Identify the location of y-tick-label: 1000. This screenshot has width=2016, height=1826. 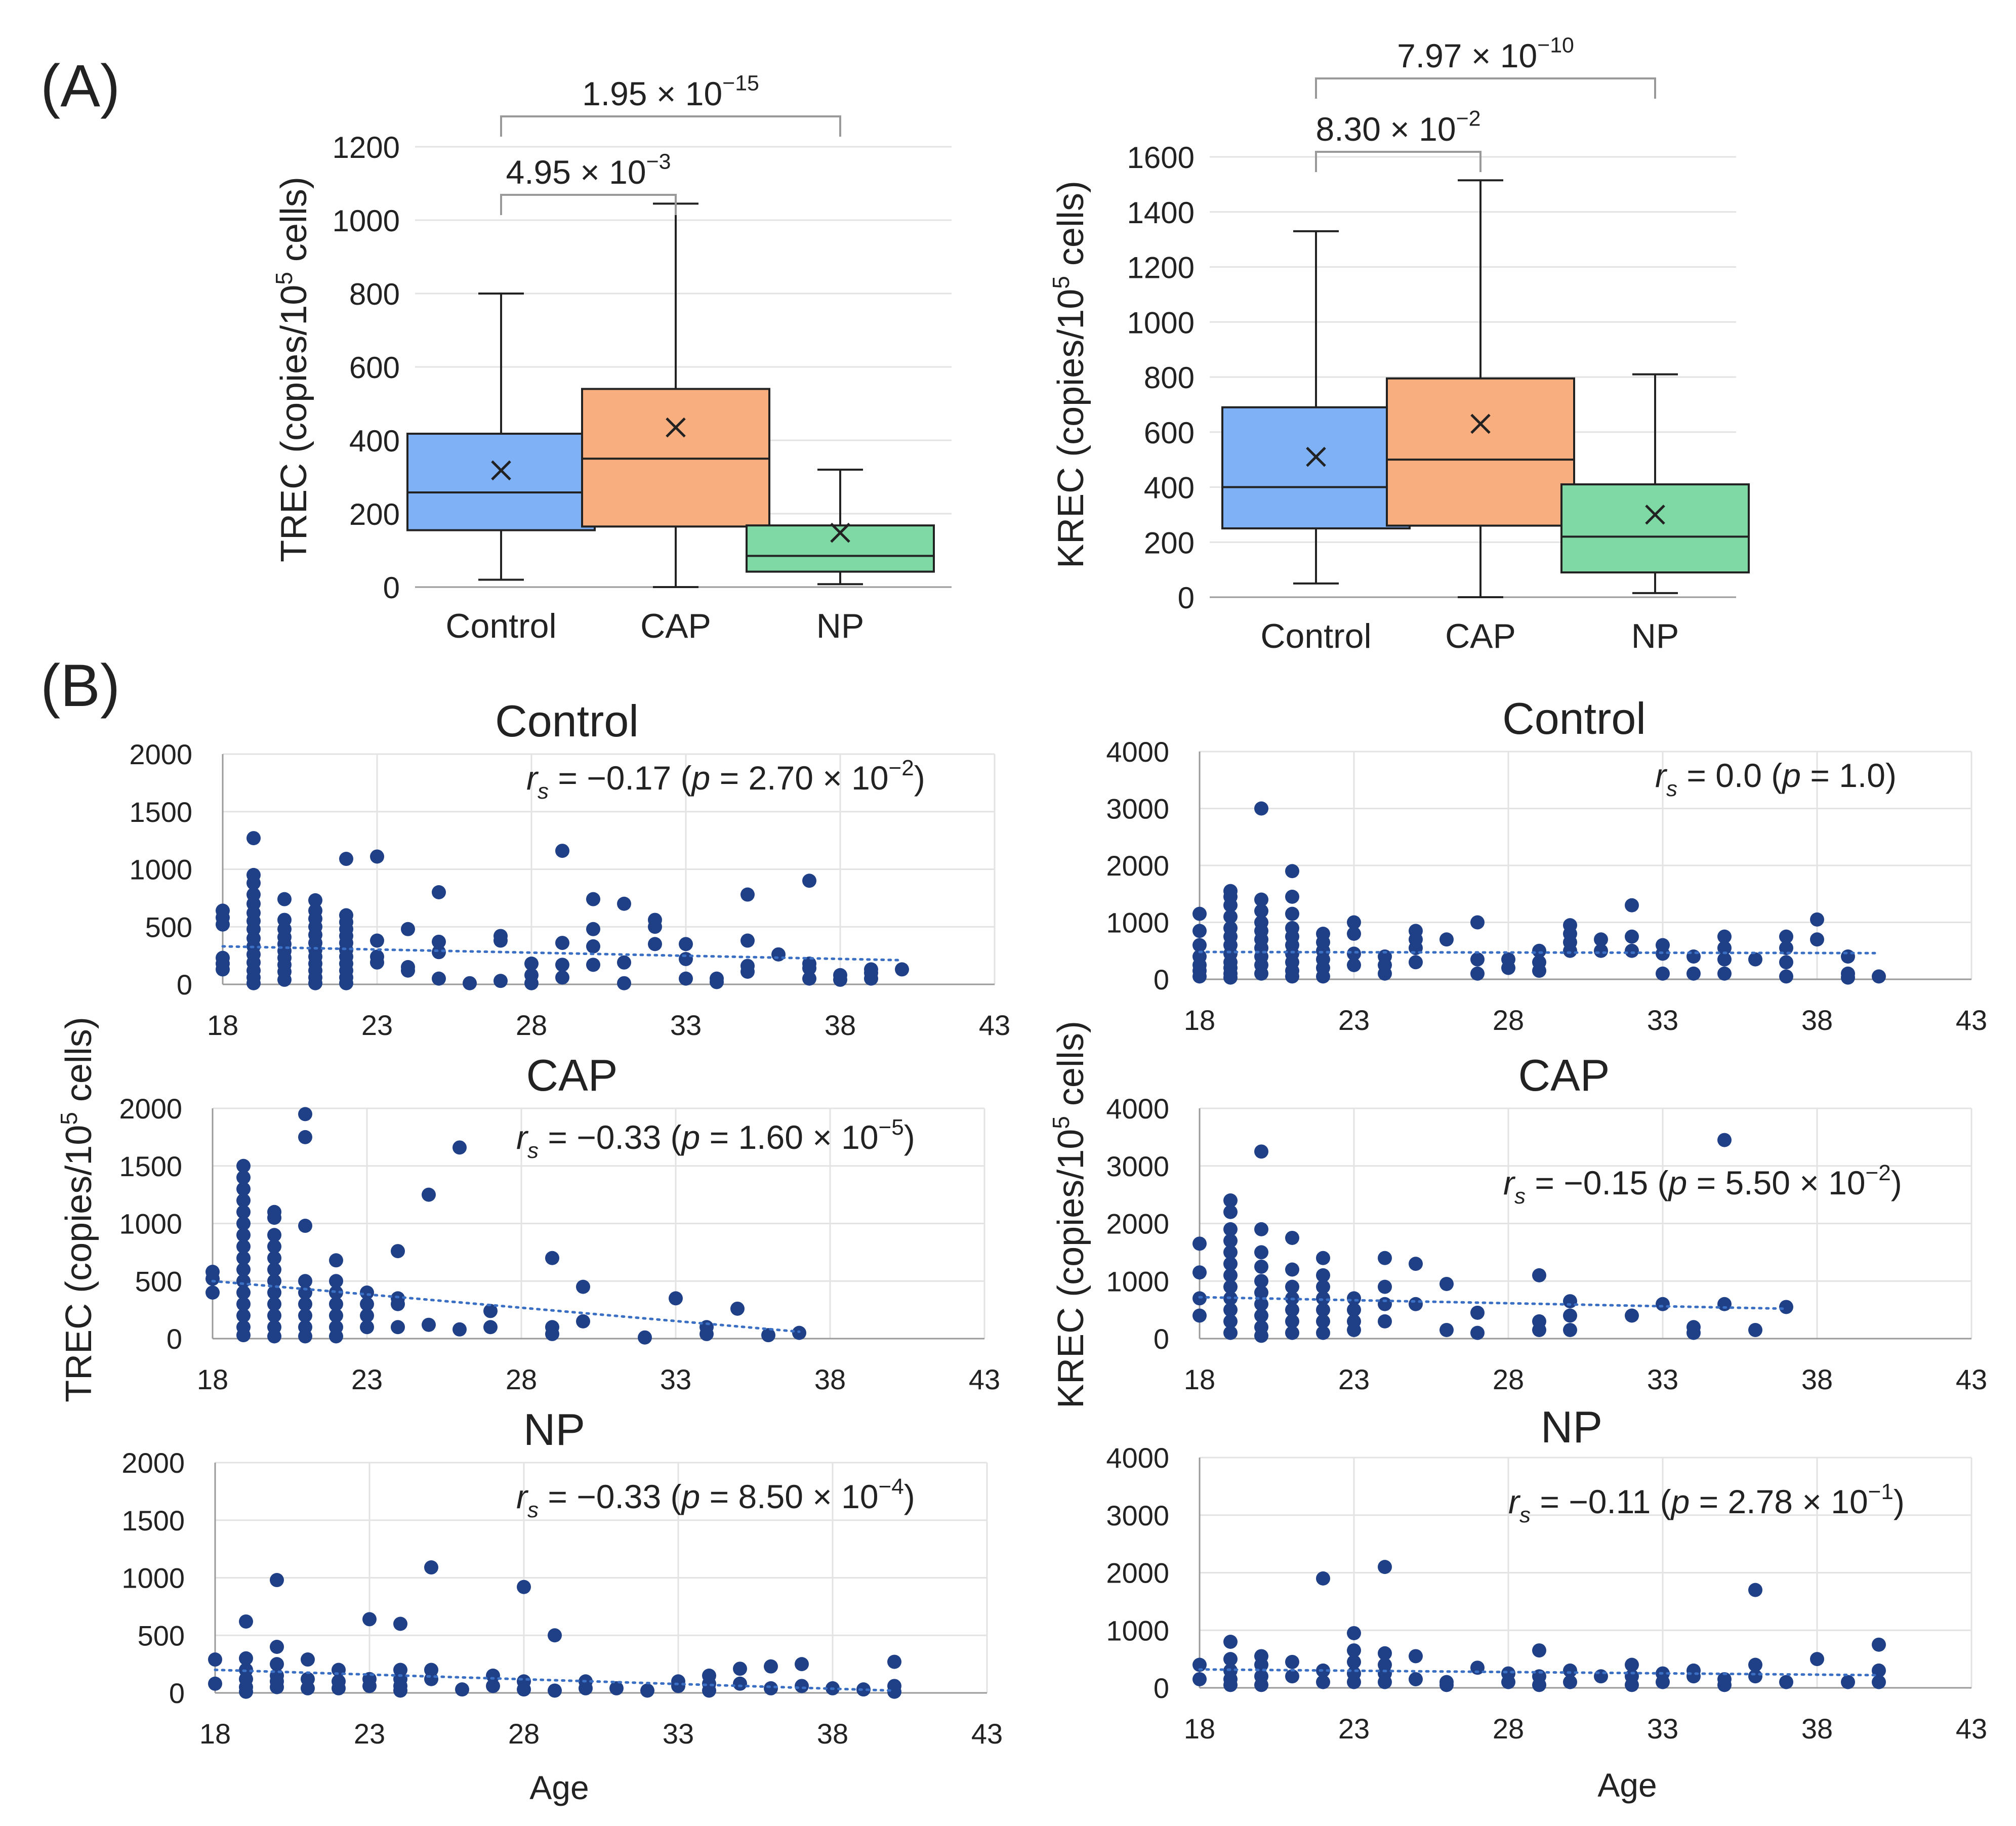
(1161, 323).